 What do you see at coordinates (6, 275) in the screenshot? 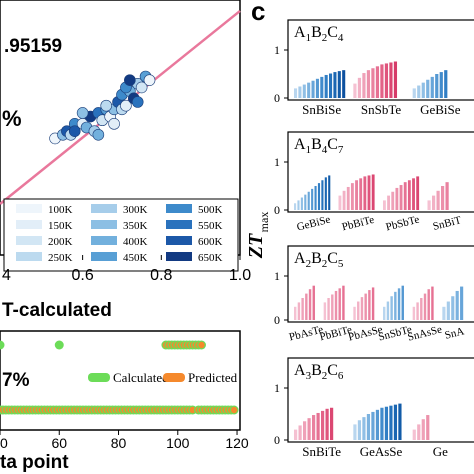
I see `scatter-x-tick-label: 4` at bounding box center [6, 275].